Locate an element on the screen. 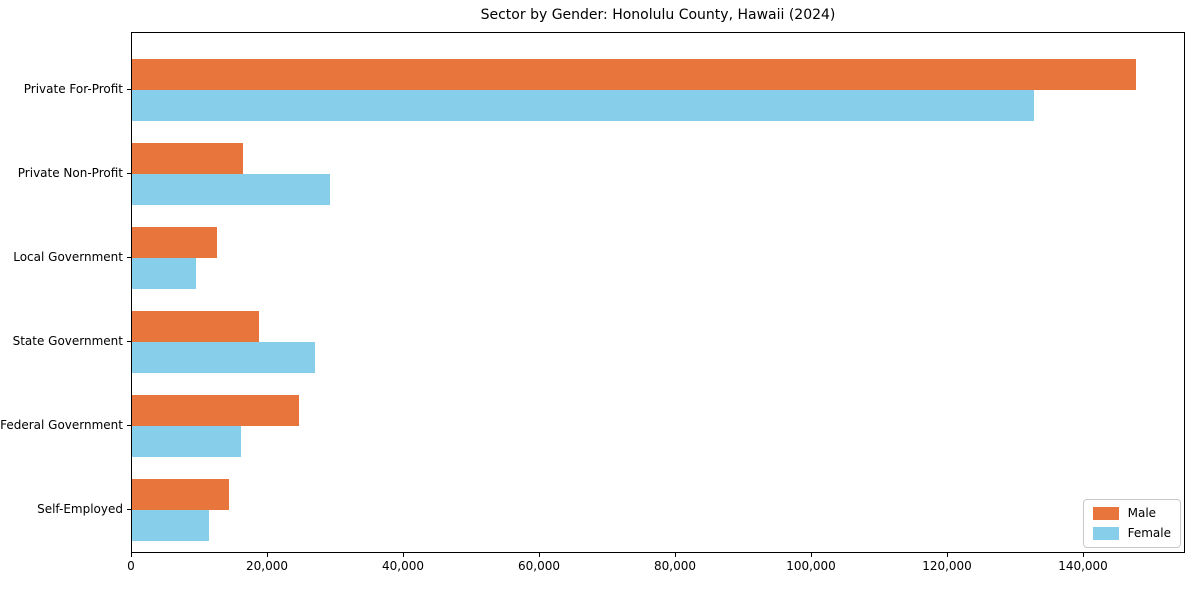 This screenshot has width=1200, height=600. bar-female-state-government is located at coordinates (223, 357).